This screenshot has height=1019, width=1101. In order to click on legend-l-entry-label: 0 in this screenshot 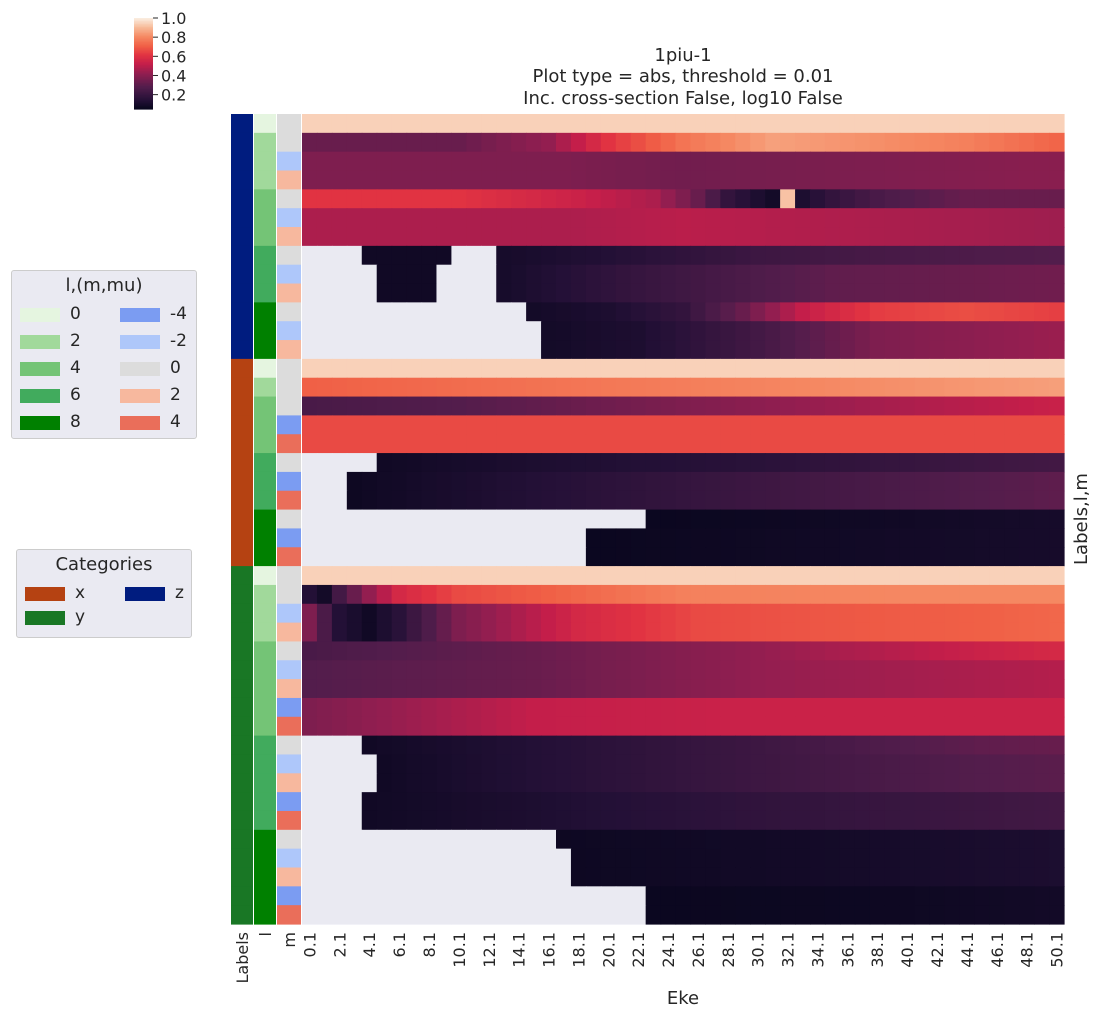, I will do `click(75, 314)`.